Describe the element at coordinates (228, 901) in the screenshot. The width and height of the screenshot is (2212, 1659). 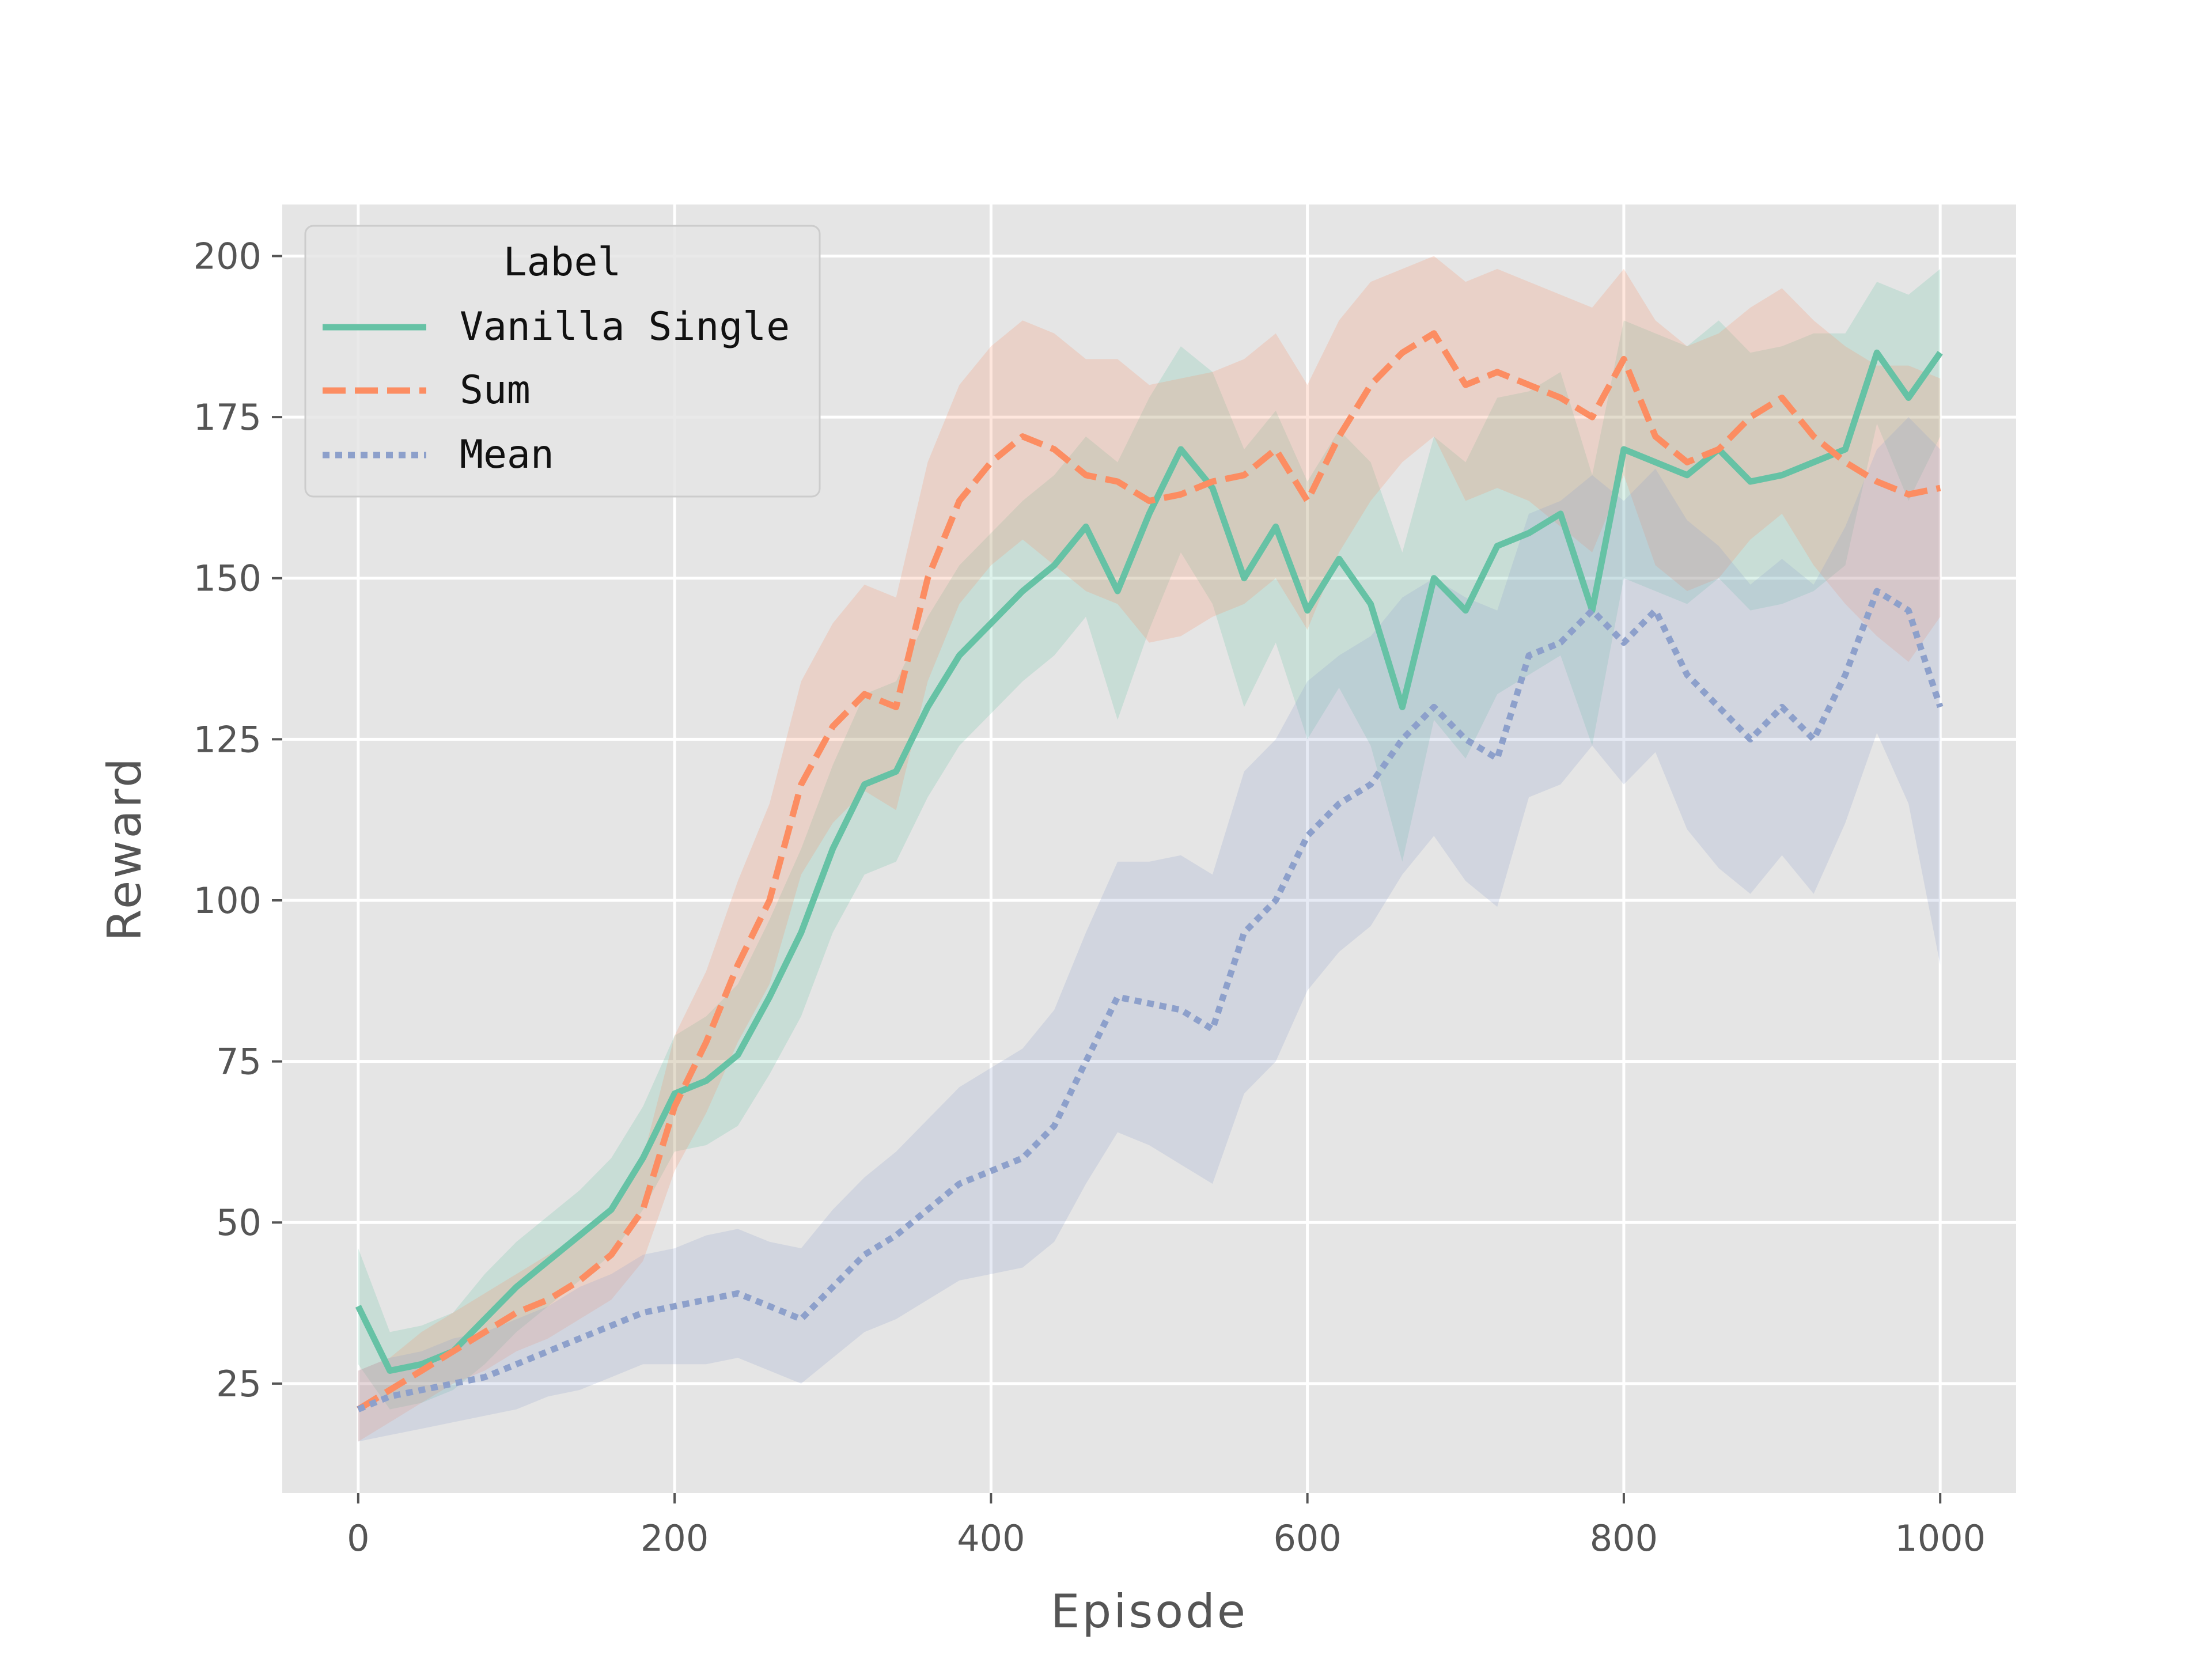
I see `y-tick-label: 100` at that location.